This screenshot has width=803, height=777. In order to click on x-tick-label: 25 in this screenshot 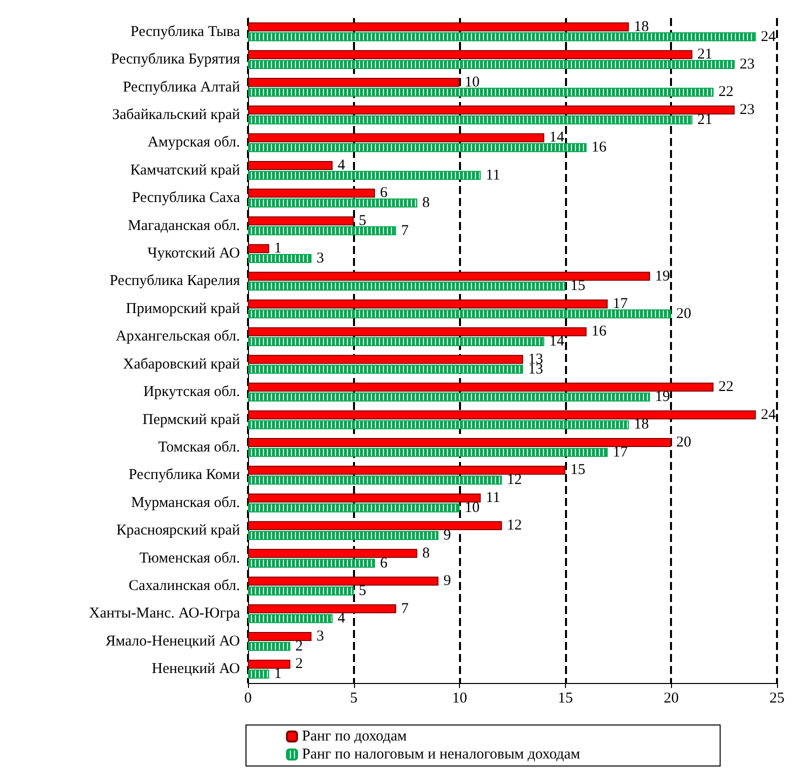, I will do `click(777, 698)`.